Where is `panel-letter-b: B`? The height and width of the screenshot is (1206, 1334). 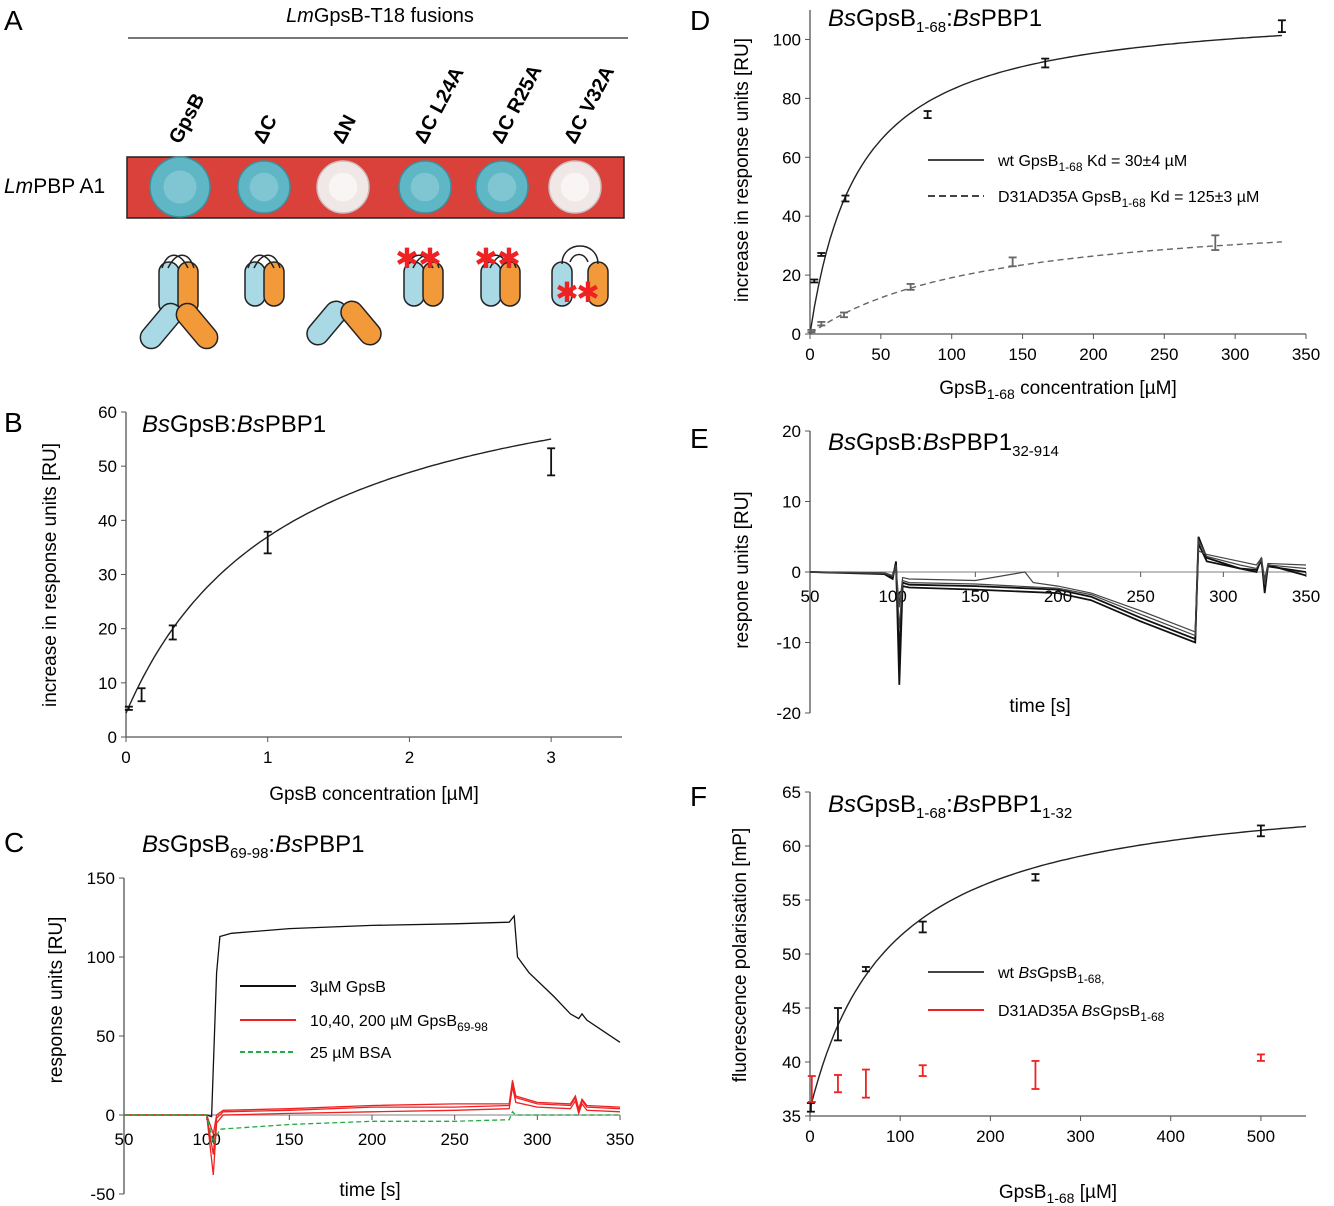 panel-letter-b: B is located at coordinates (13, 422).